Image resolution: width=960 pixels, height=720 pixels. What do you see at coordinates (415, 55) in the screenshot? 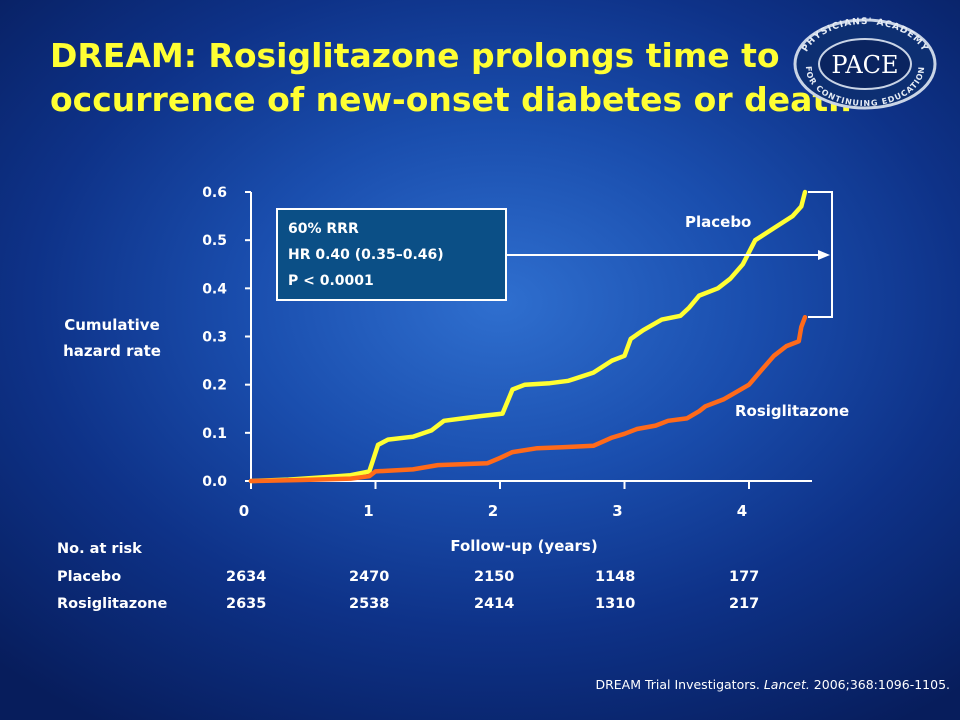
I see `title-line-1: DREAM: Rosiglitazone prolongs time to` at bounding box center [415, 55].